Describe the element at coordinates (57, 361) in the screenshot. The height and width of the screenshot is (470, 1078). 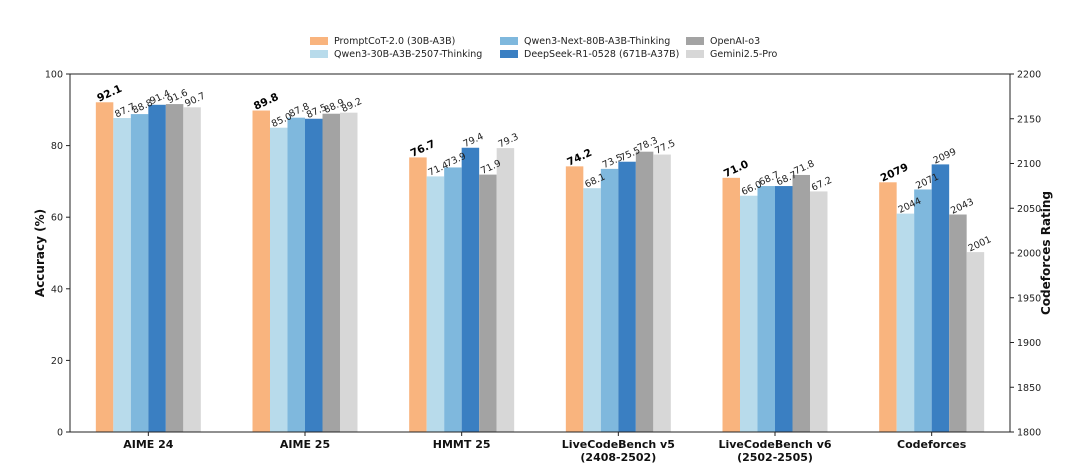
I see `y-tick-label: 20` at that location.